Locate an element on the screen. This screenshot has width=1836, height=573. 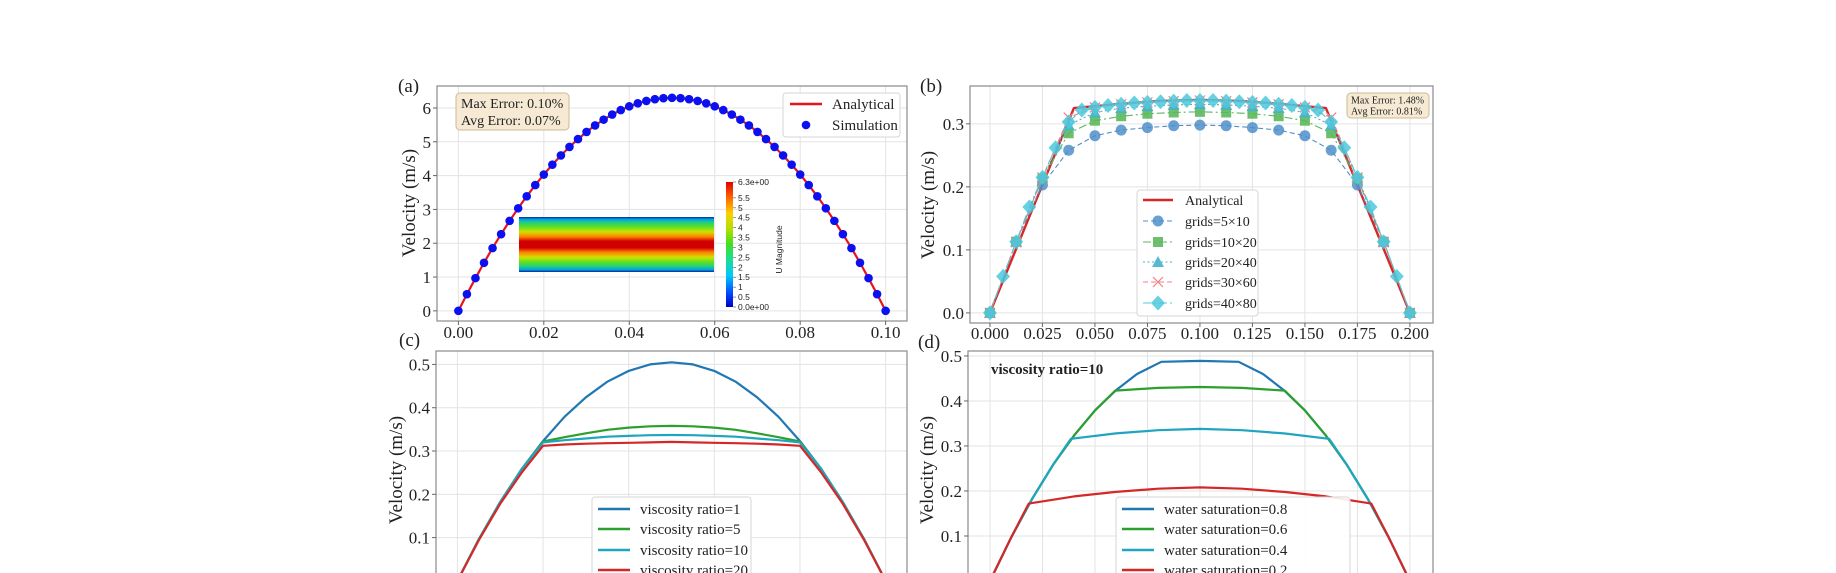
y-axis-label: Velocity (m/s) is located at coordinates (928, 205).